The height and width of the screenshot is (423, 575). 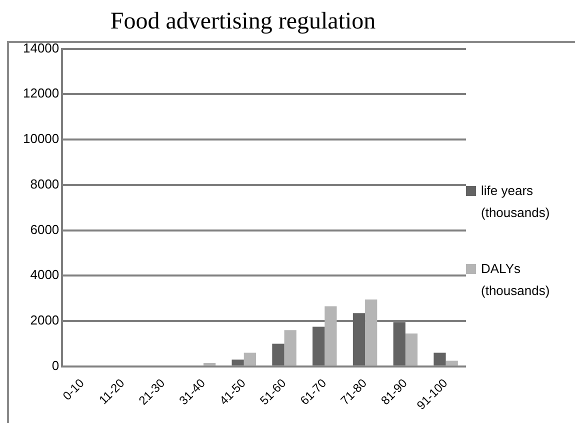 I want to click on legend-label: life years (thousands), so click(x=516, y=202).